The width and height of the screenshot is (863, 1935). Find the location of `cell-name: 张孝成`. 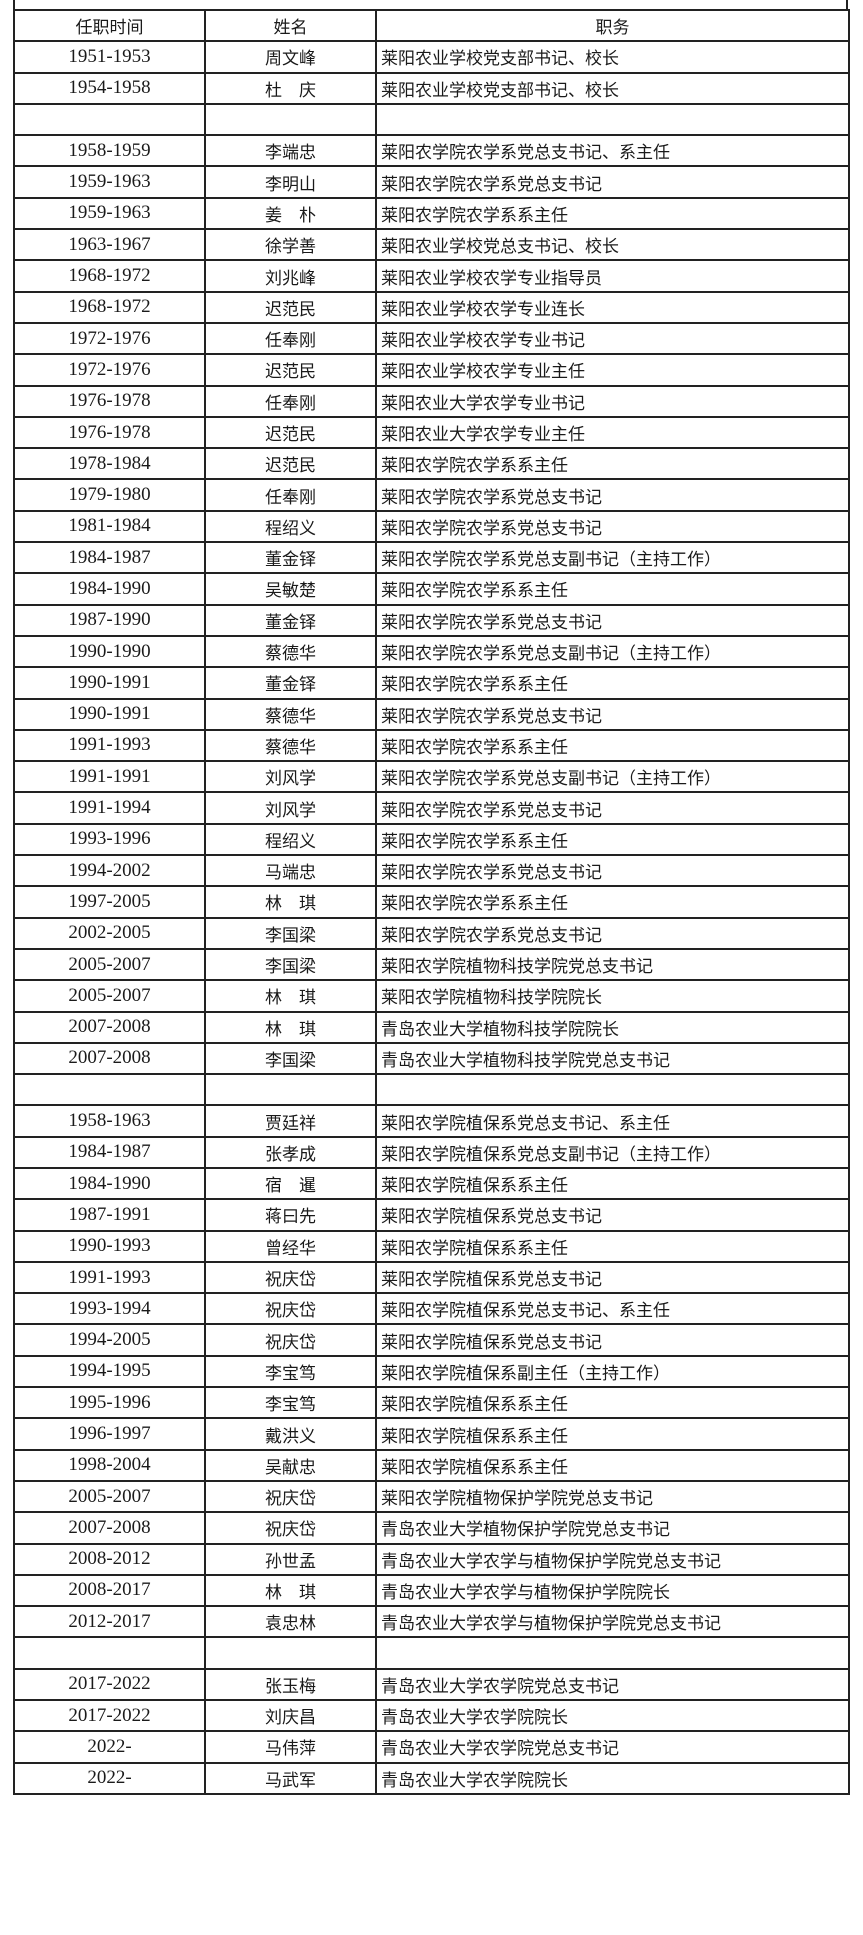

cell-name: 张孝成 is located at coordinates (290, 1152).